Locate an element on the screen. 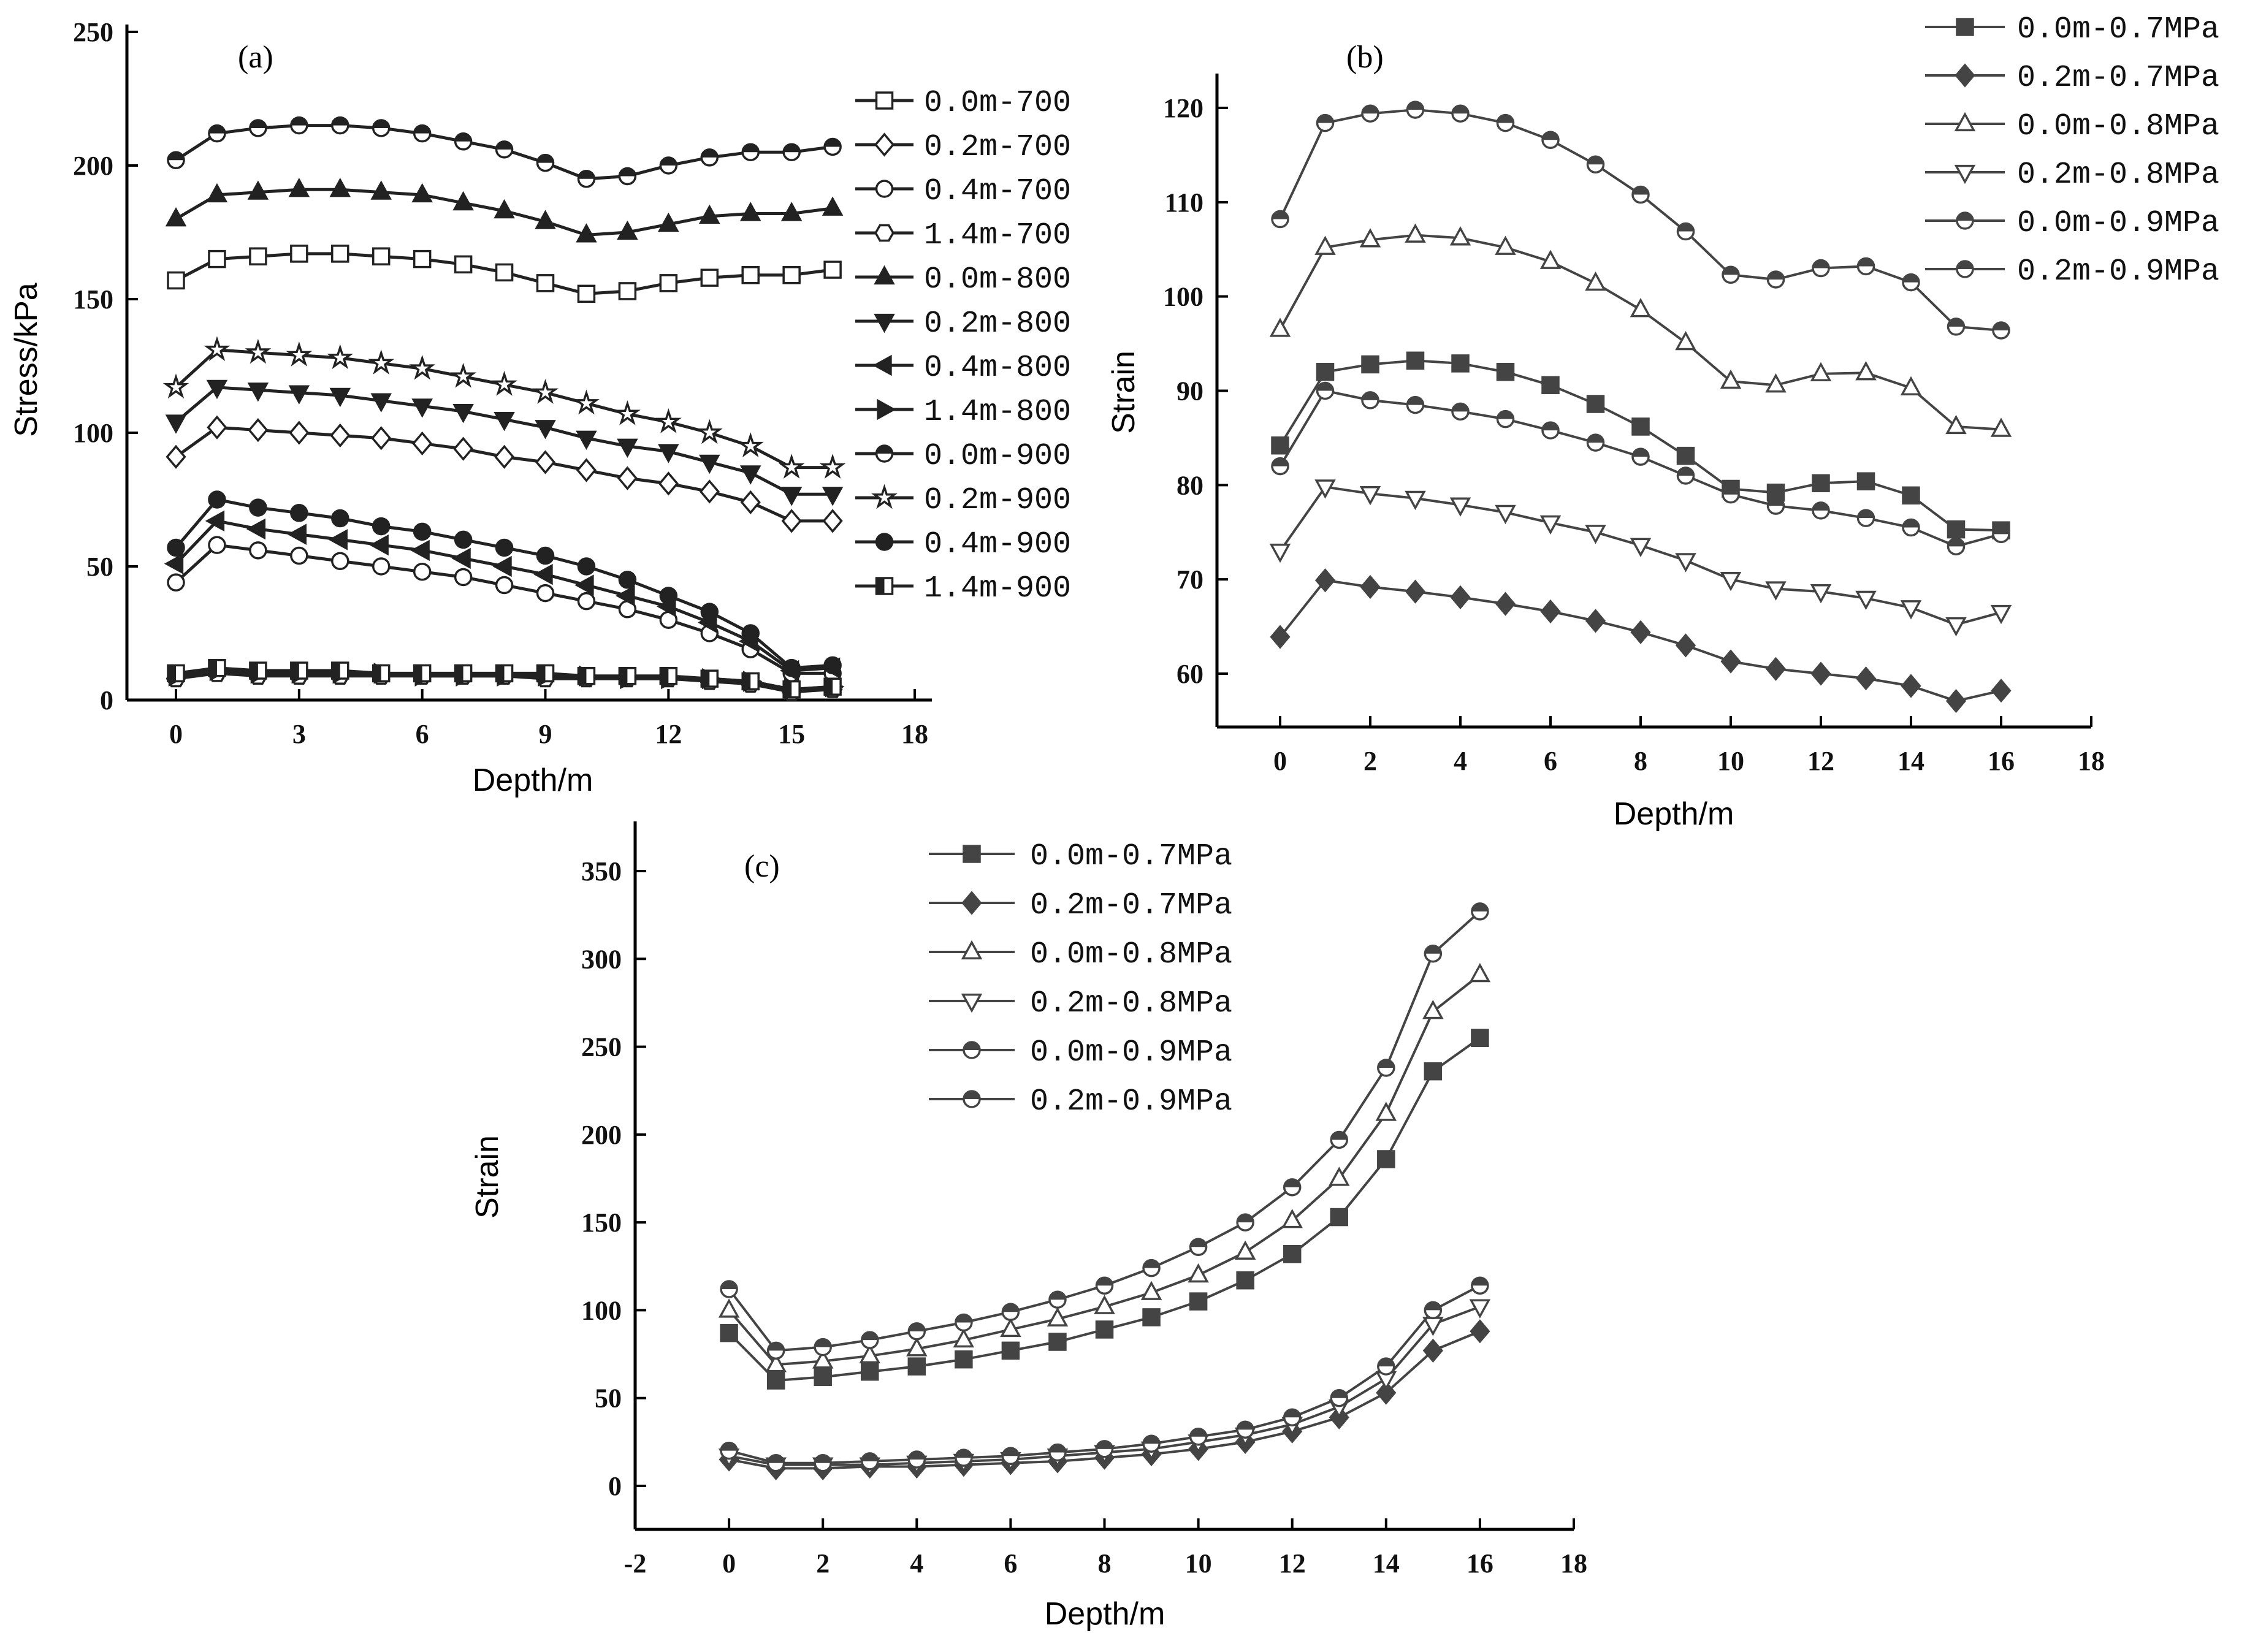 The image size is (2258, 1652). filled-triangle-left-marker is located at coordinates (420, 550).